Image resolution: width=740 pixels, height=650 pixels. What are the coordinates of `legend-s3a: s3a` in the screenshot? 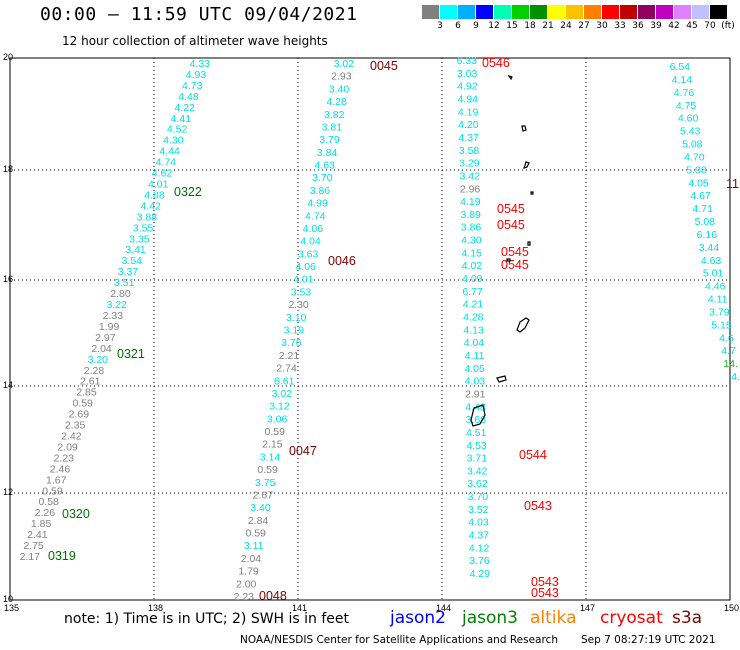 It's located at (687, 618).